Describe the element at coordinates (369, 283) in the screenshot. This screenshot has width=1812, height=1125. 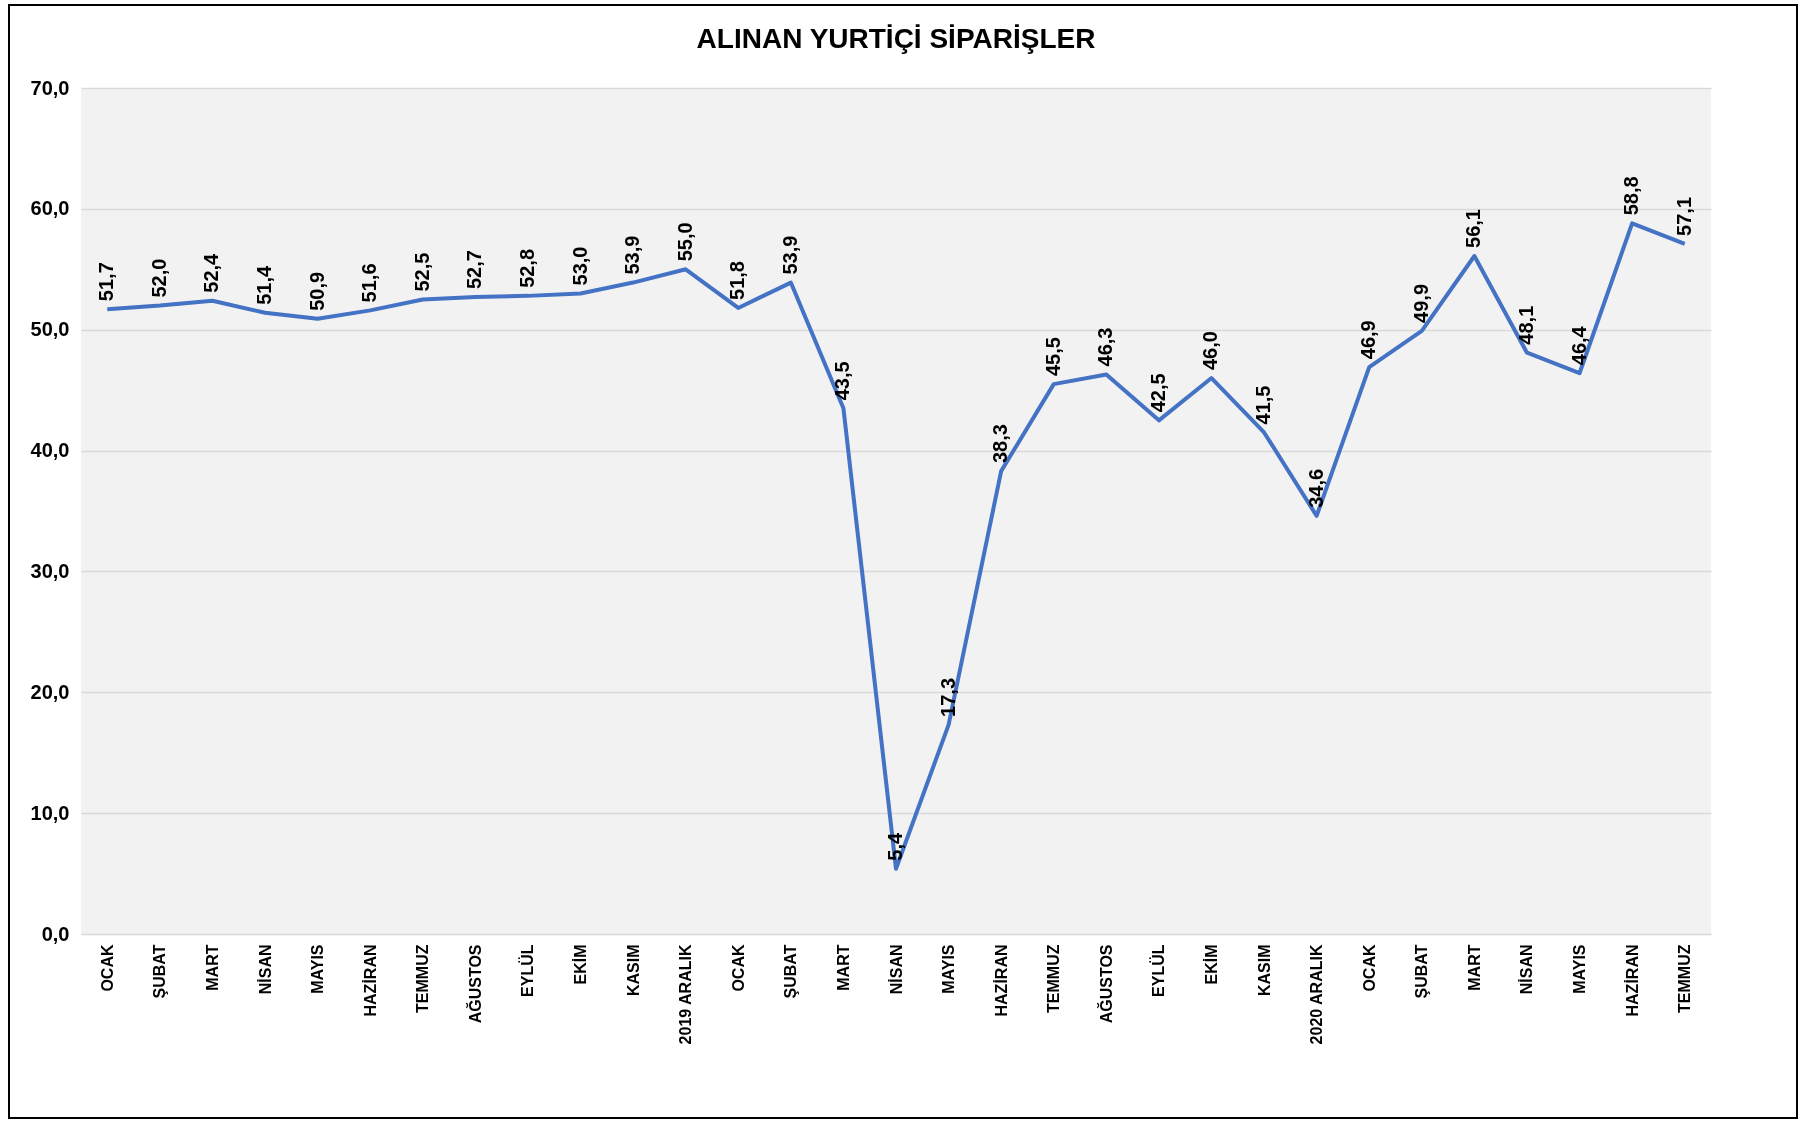
I see `data-label: 51,6` at that location.